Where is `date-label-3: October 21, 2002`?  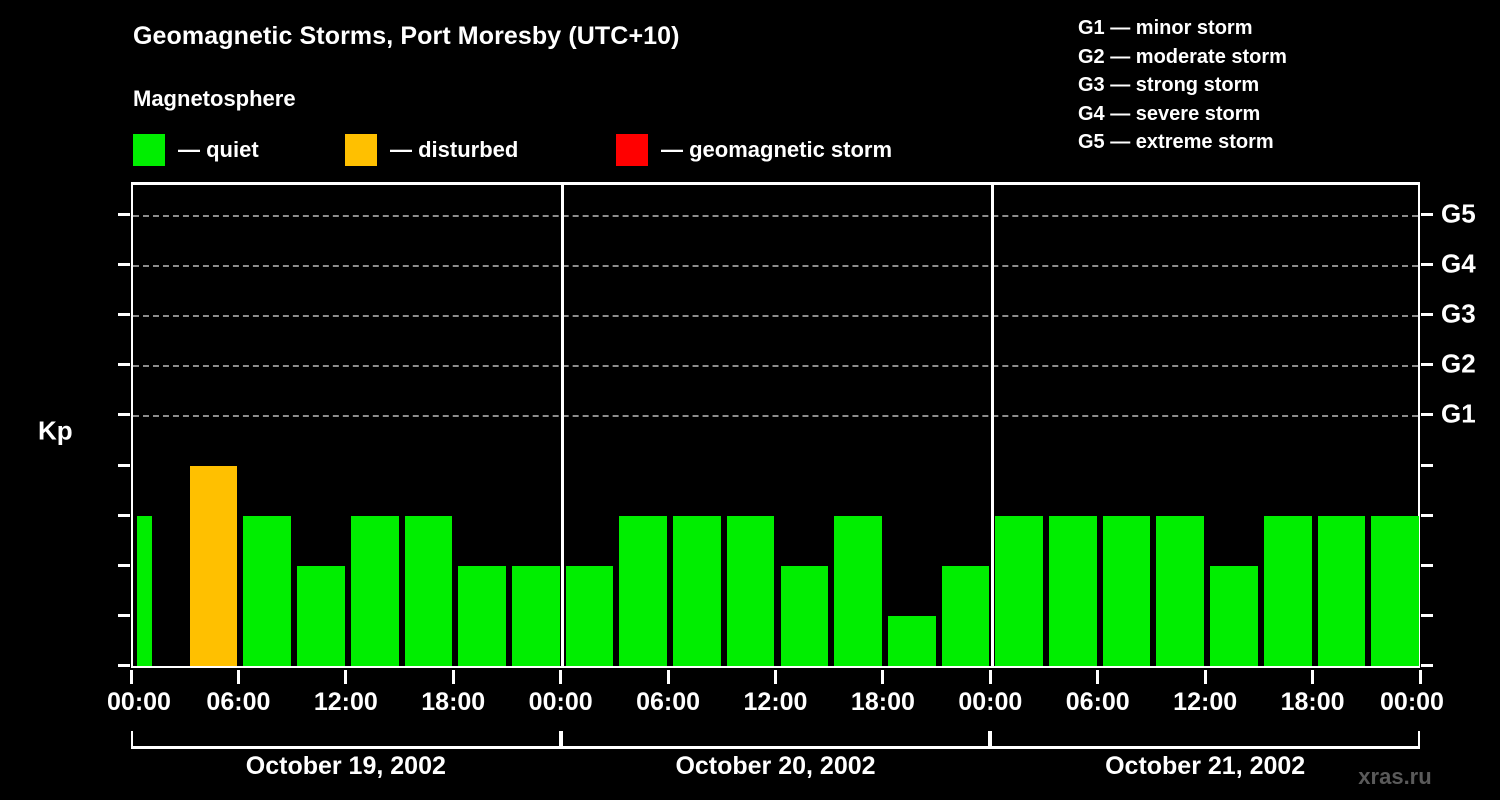
date-label-3: October 21, 2002 is located at coordinates (1205, 766).